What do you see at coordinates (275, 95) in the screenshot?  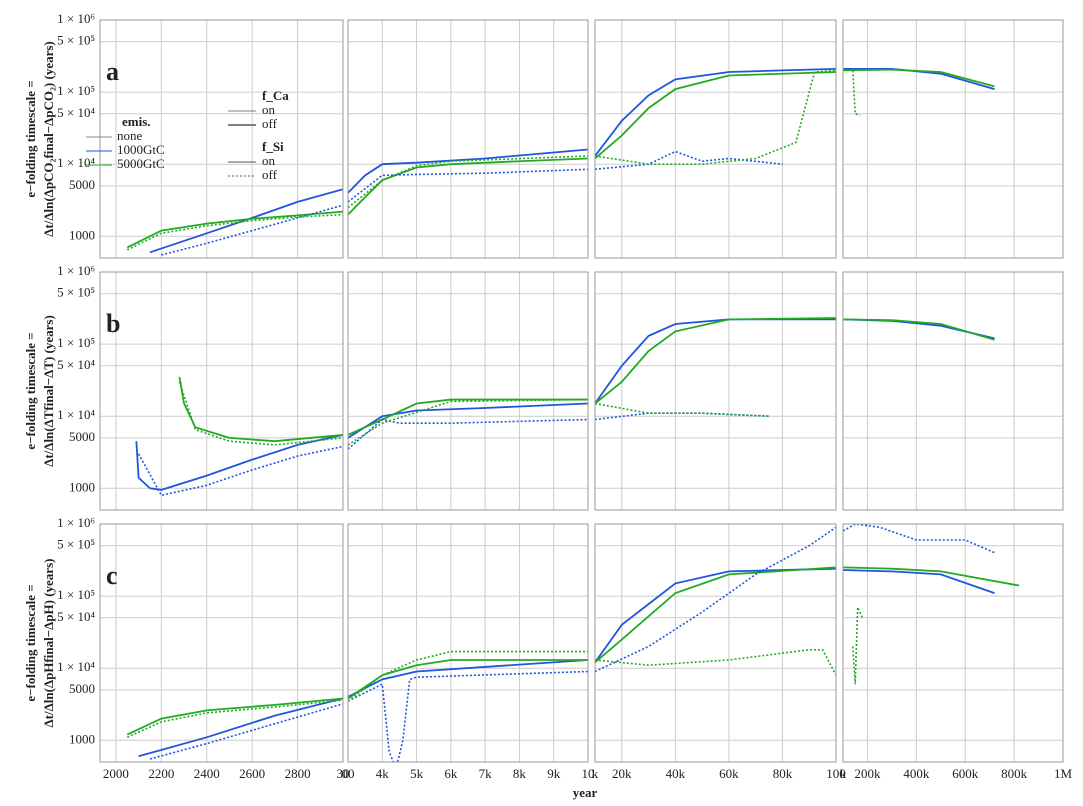 I see `legend-title: f_Ca` at bounding box center [275, 95].